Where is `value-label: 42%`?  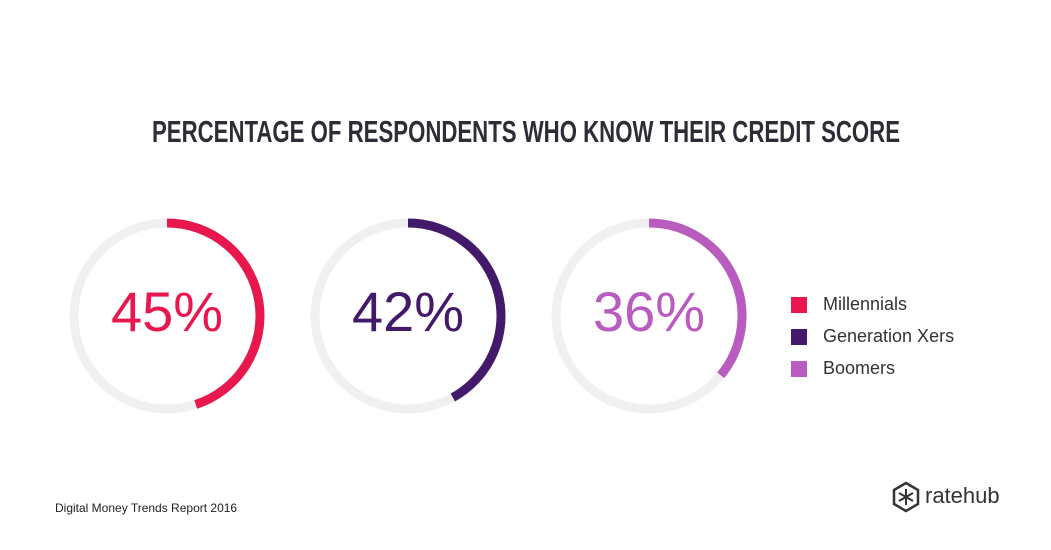
value-label: 42% is located at coordinates (408, 311).